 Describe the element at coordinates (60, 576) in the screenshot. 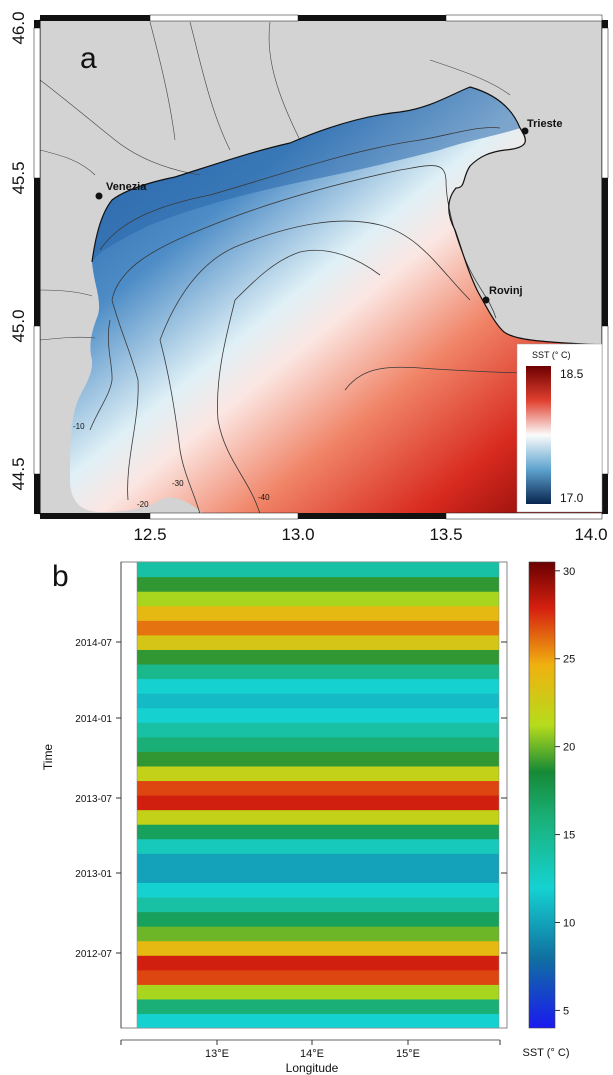

I see `panel-b-label: b` at that location.